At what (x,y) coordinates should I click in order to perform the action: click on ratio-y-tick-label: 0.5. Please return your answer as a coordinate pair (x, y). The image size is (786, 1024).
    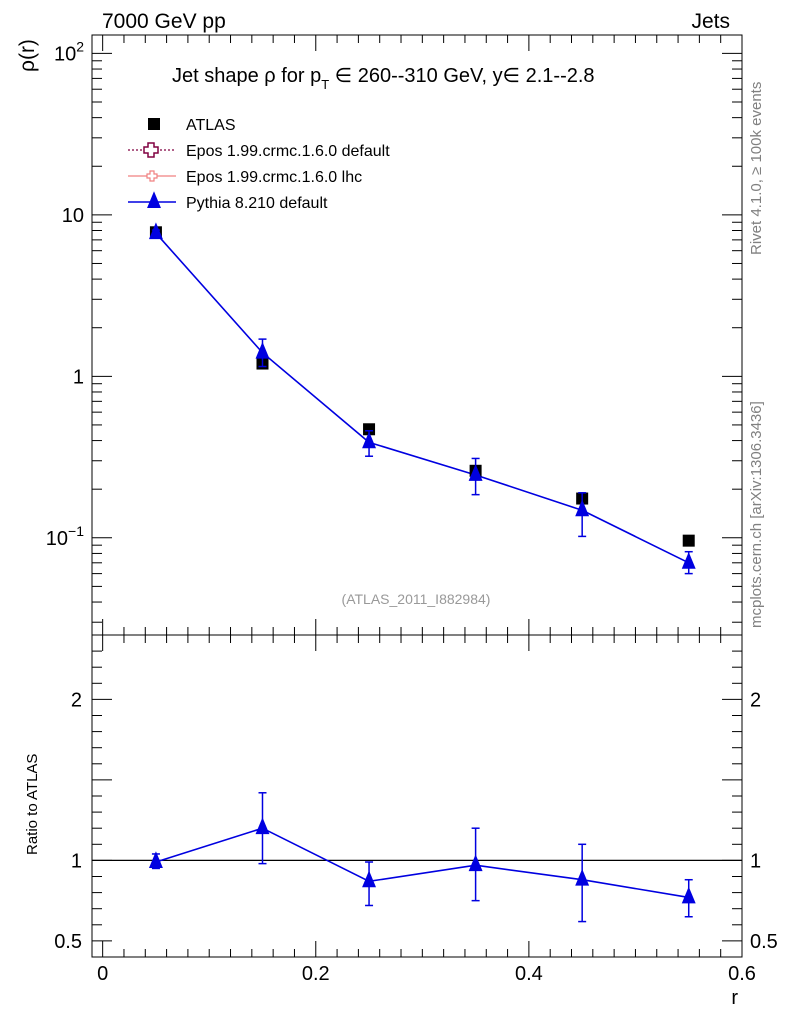
    Looking at the image, I should click on (68, 942).